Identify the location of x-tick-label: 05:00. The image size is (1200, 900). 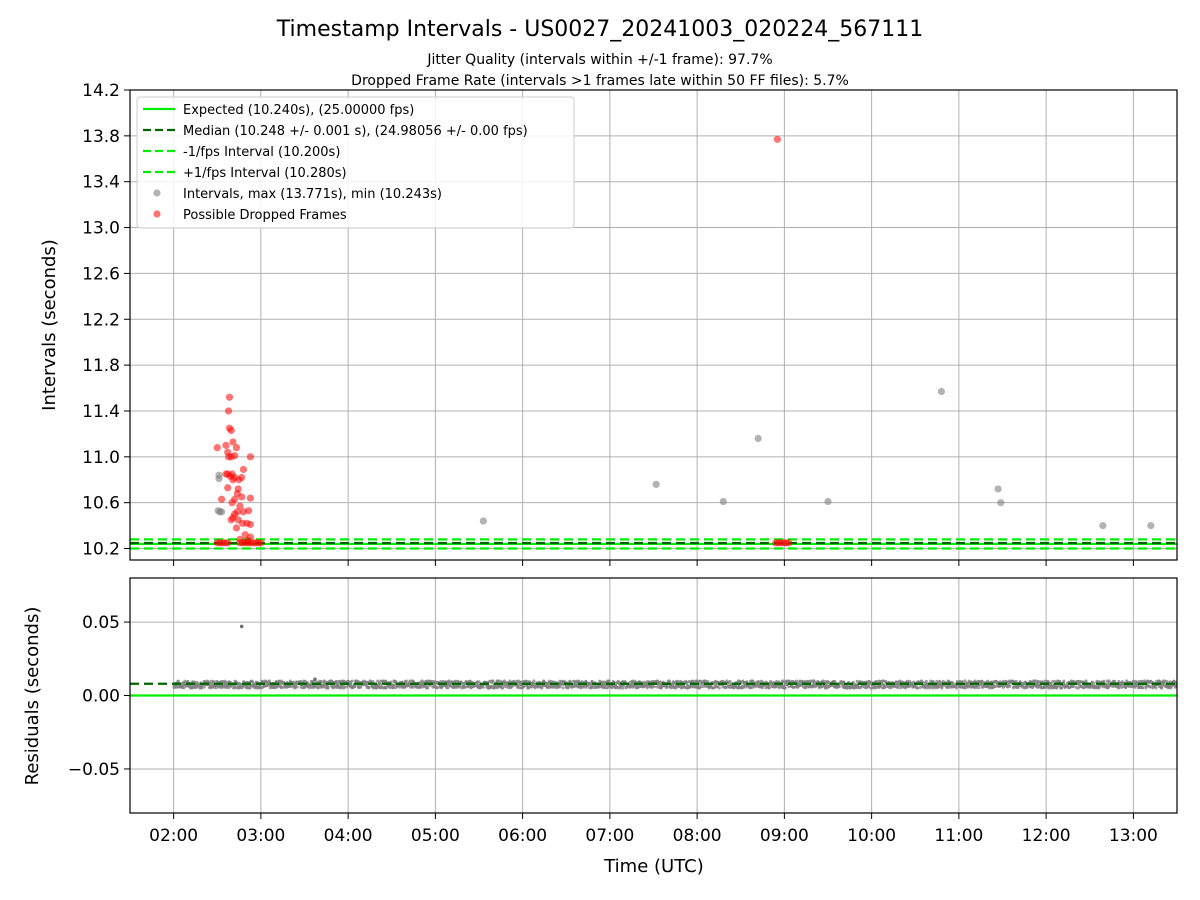
(435, 836).